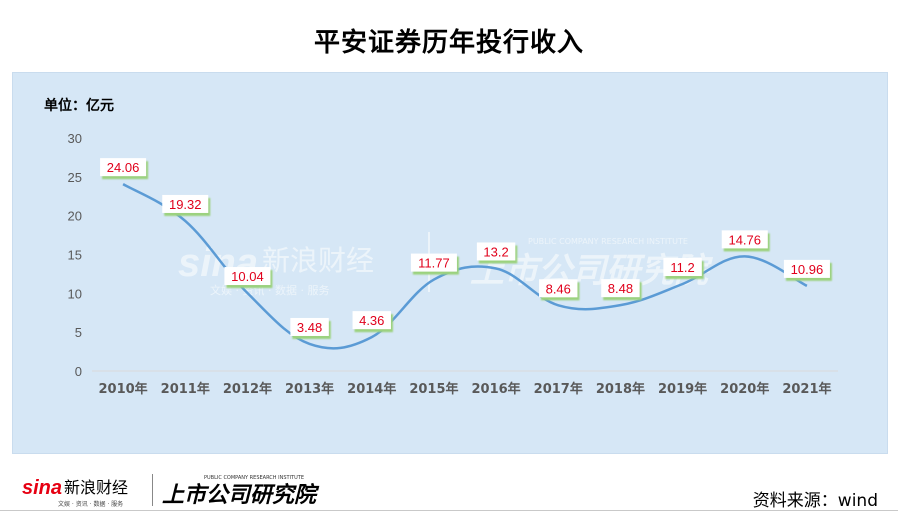  What do you see at coordinates (254, 478) in the screenshot?
I see `footer-institute-en: PUBLIC COMPANY RESEARCH INSTITUTE` at bounding box center [254, 478].